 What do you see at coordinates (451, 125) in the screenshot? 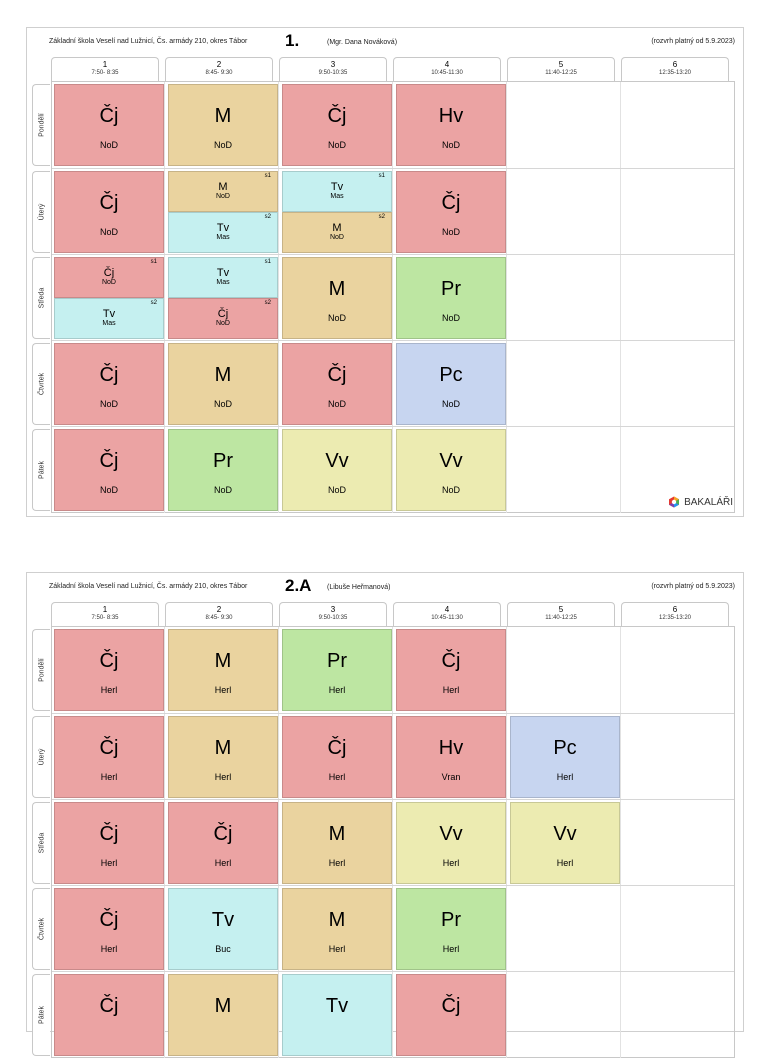
I see `lesson-card: Hv NoD` at bounding box center [451, 125].